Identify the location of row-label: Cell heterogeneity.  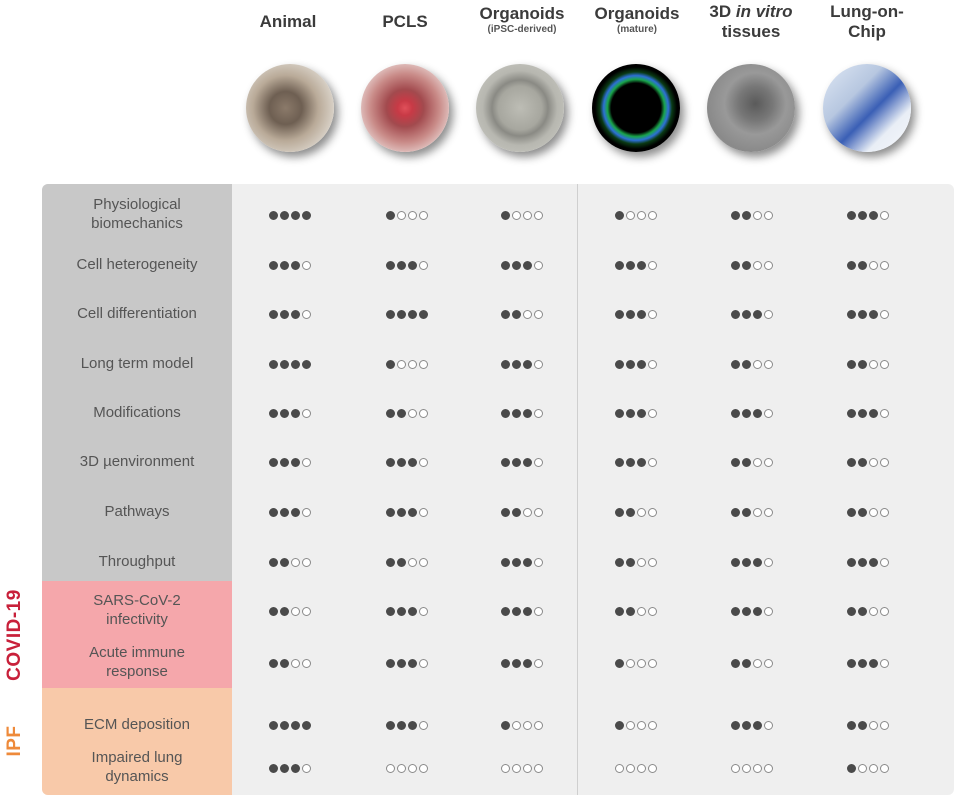
(137, 264).